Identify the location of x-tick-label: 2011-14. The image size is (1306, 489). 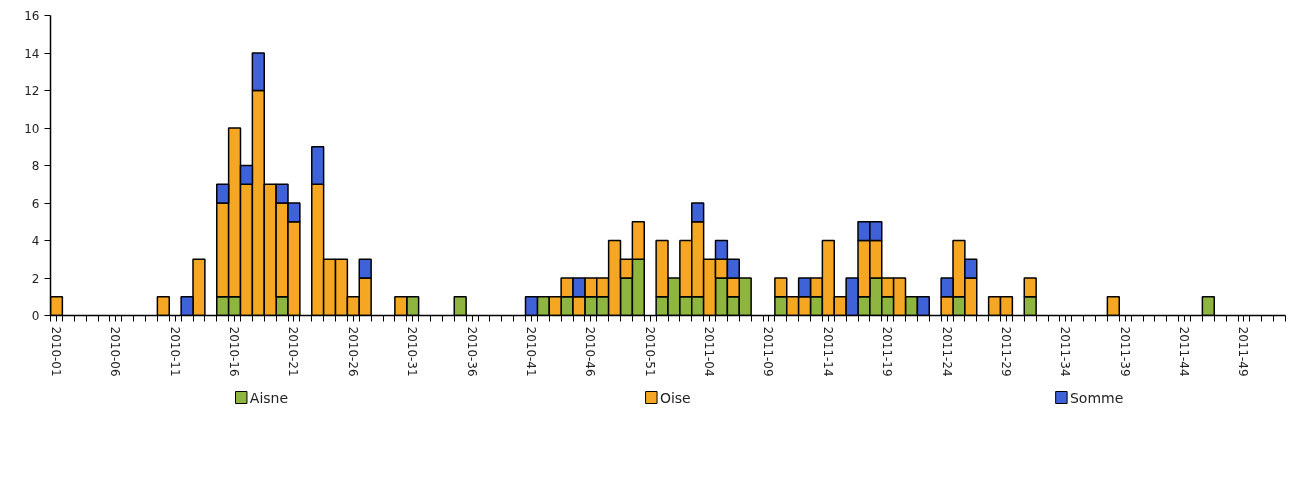
(827, 351).